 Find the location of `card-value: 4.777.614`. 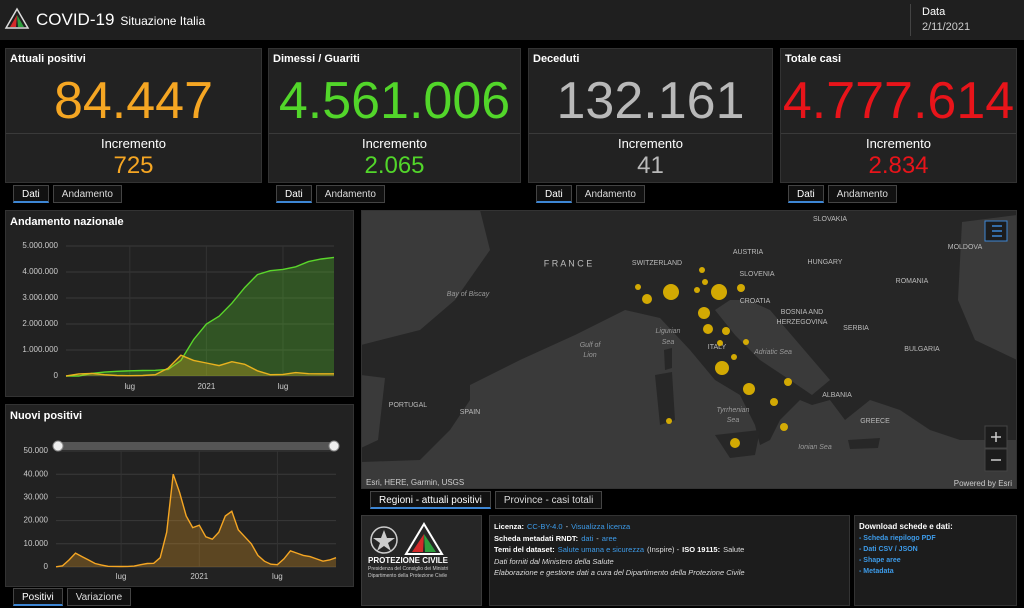

card-value: 4.777.614 is located at coordinates (898, 101).